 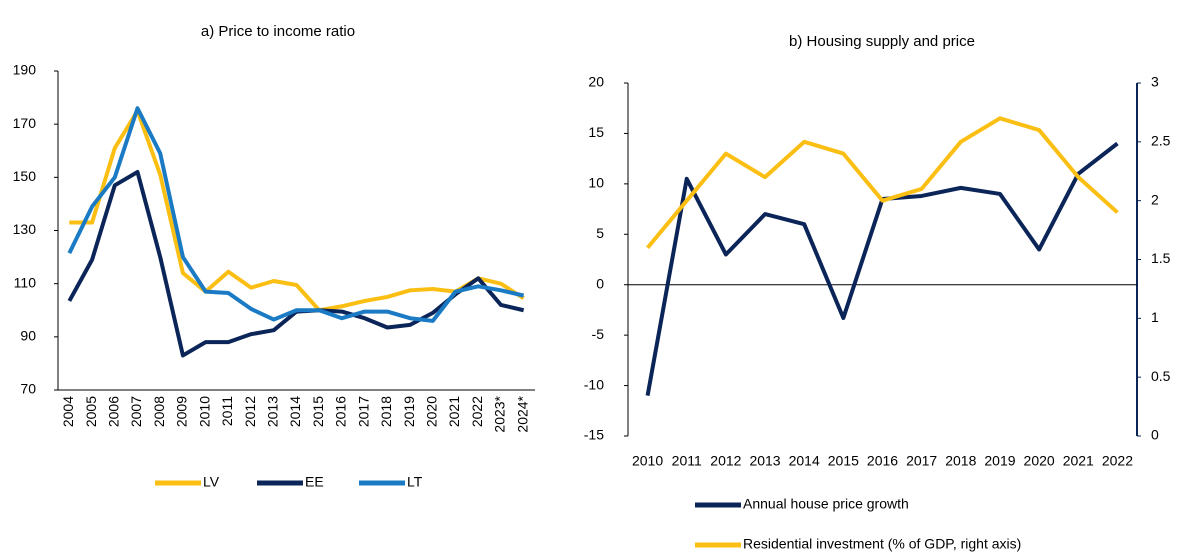 What do you see at coordinates (1161, 376) in the screenshot?
I see `y2-tick-label: 0.5` at bounding box center [1161, 376].